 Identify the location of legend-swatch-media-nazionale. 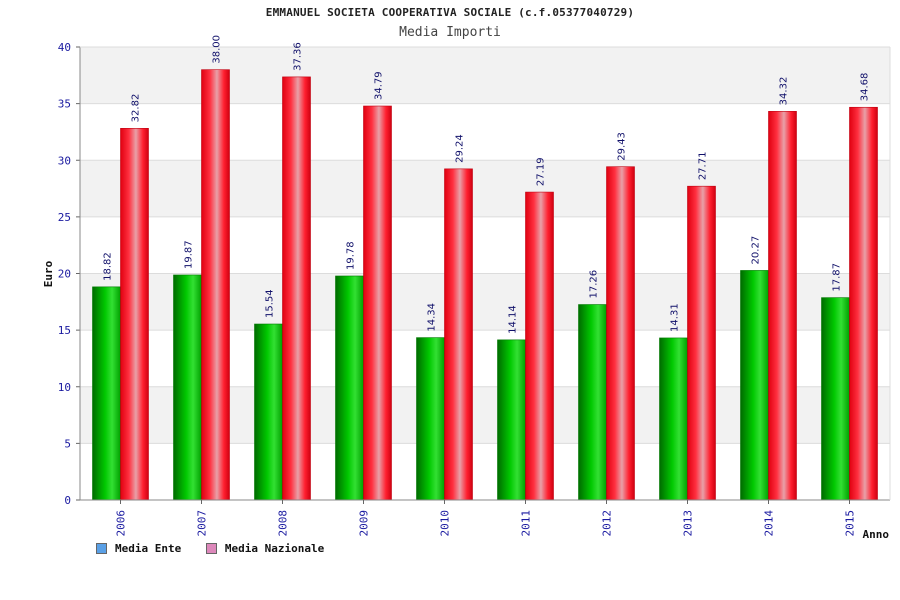
(211, 548).